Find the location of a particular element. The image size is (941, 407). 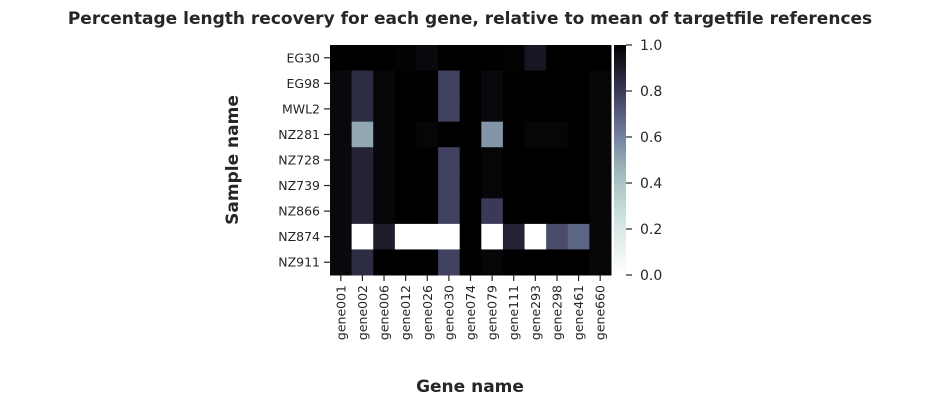

x-tick-label: gene461 is located at coordinates (578, 312).